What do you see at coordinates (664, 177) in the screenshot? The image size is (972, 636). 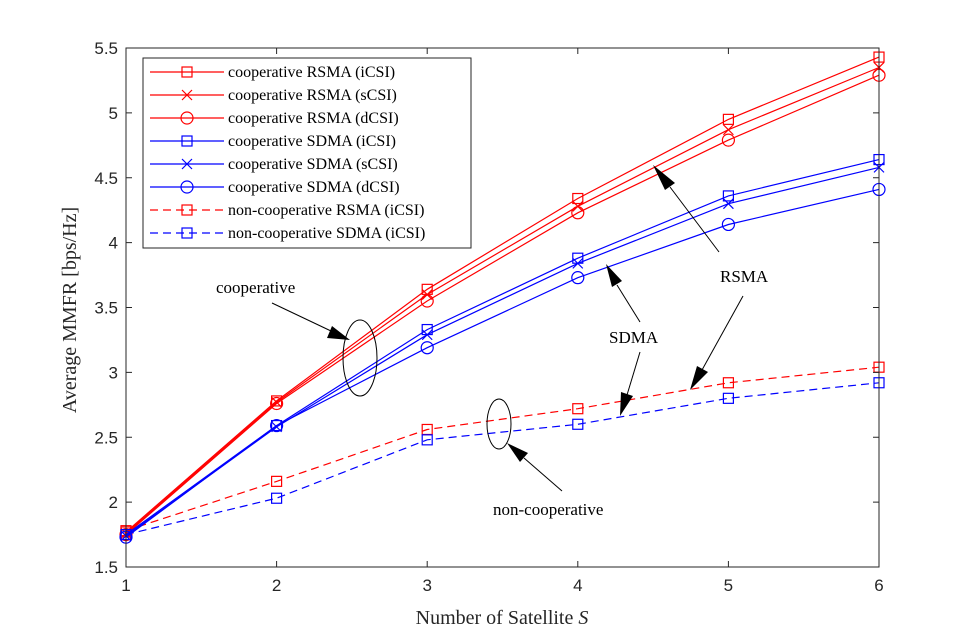 I see `annotation-rsma-arrow-up-head` at bounding box center [664, 177].